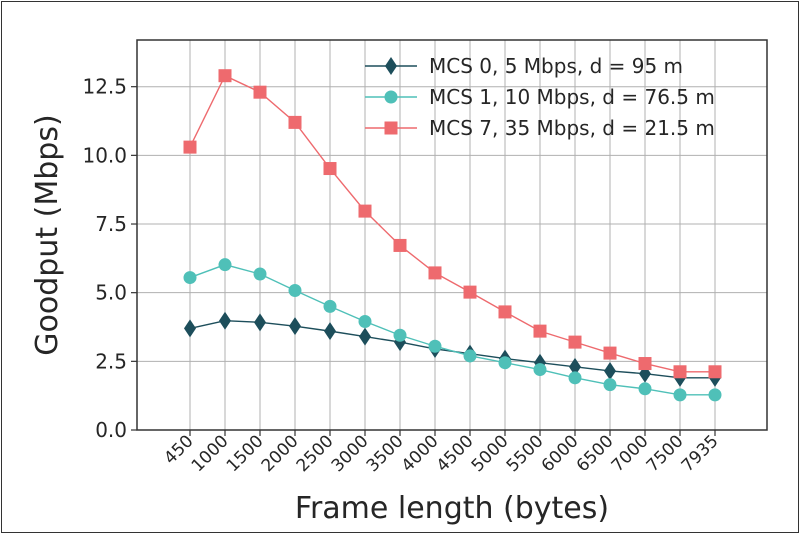 Image resolution: width=802 pixels, height=536 pixels. I want to click on legend-entry: MCS 0, 5 Mbps, d = 95 m, so click(524, 66).